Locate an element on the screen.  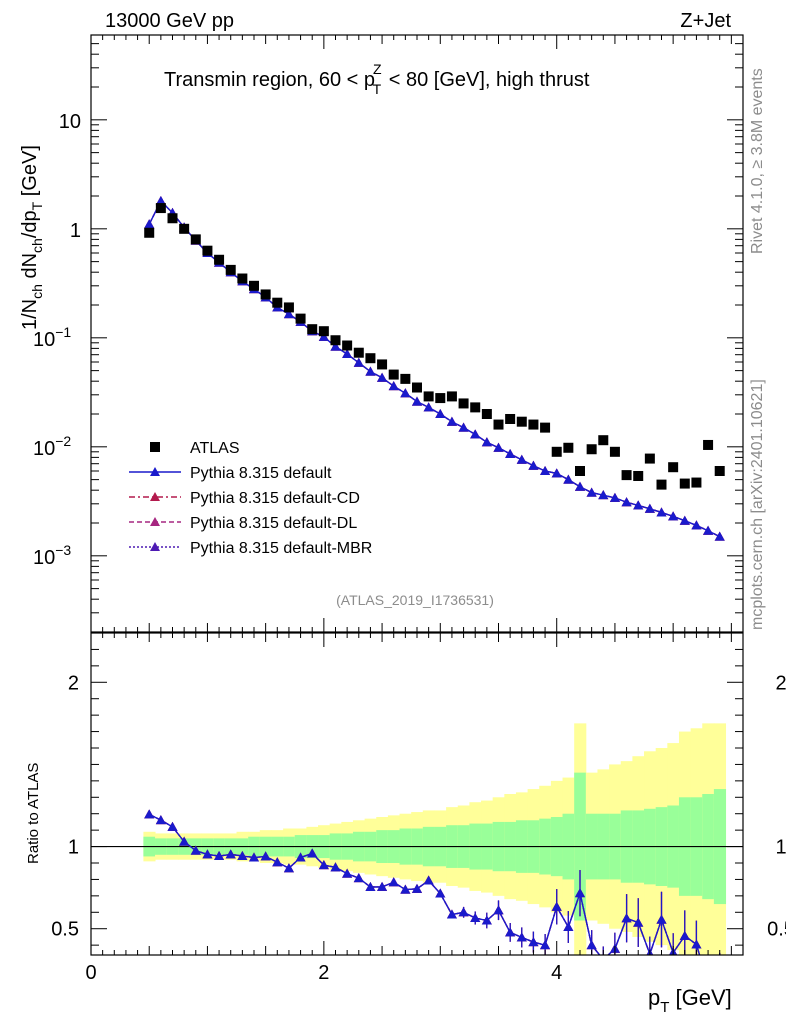
ratio-y-tick-label-right: 1 is located at coordinates (780, 848).